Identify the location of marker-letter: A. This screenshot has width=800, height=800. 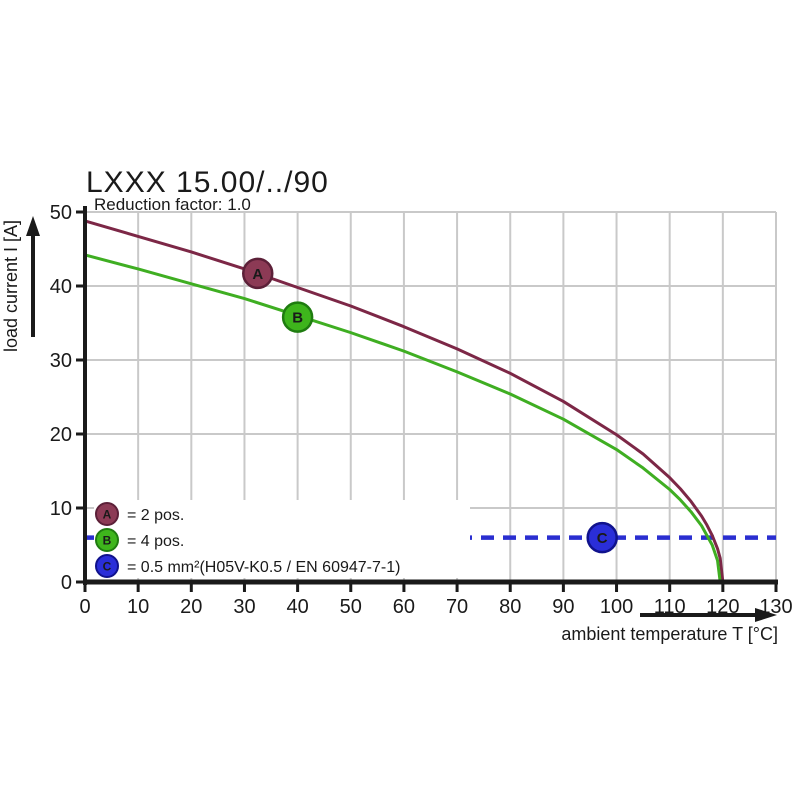
(257, 274).